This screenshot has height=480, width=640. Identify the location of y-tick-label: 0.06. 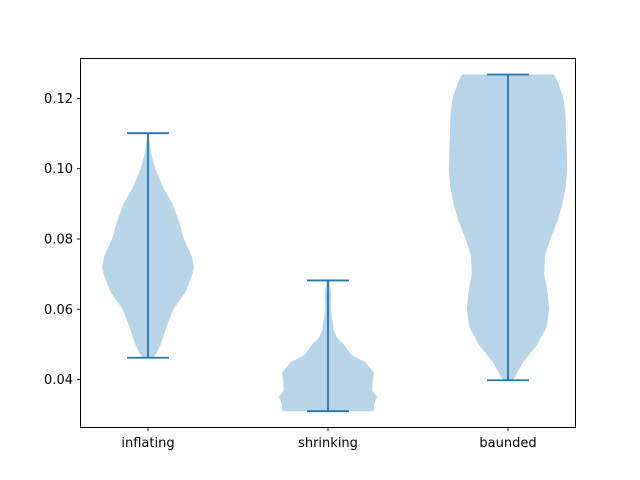
(58, 310).